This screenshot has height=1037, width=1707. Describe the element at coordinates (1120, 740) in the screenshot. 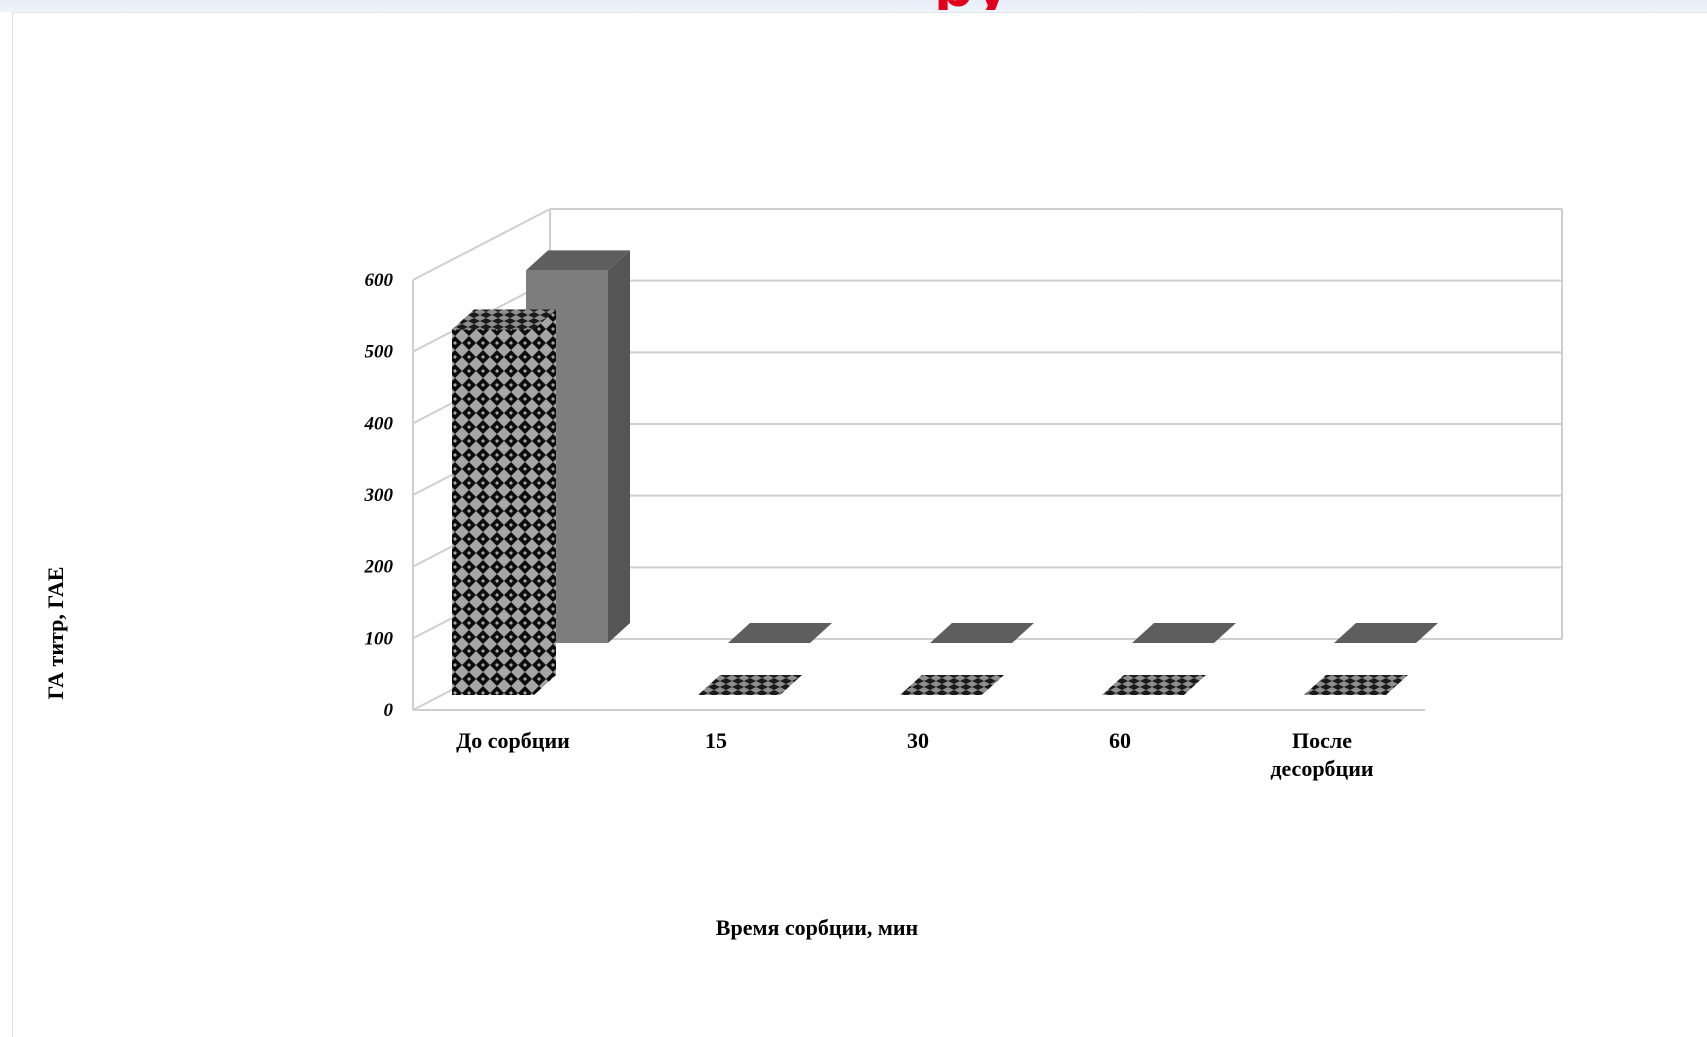

I see `x-category-label: 60` at that location.